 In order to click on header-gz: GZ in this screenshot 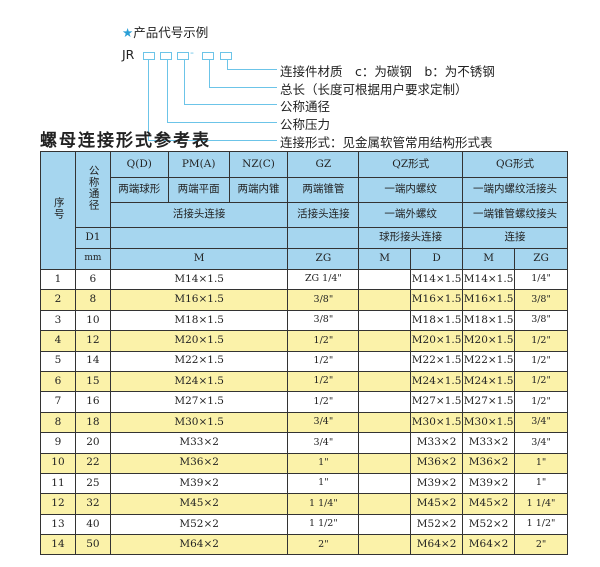, I will do `click(323, 164)`.